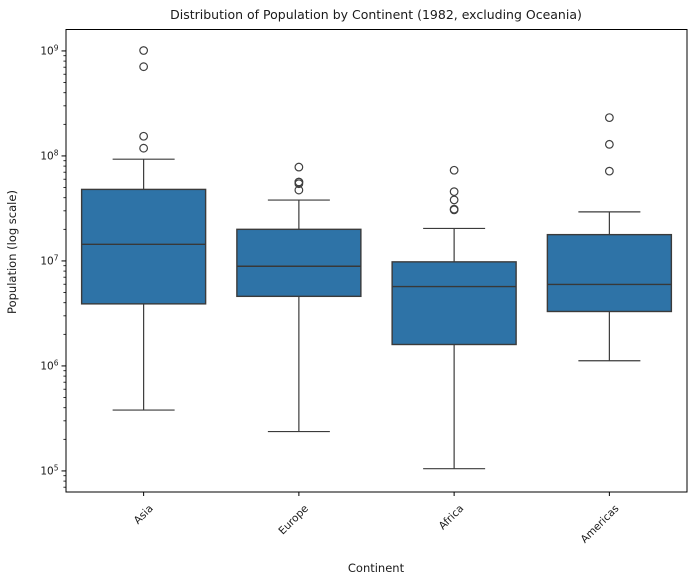 Image resolution: width=694 pixels, height=587 pixels. I want to click on x-tick-label-asia: Asia, so click(144, 515).